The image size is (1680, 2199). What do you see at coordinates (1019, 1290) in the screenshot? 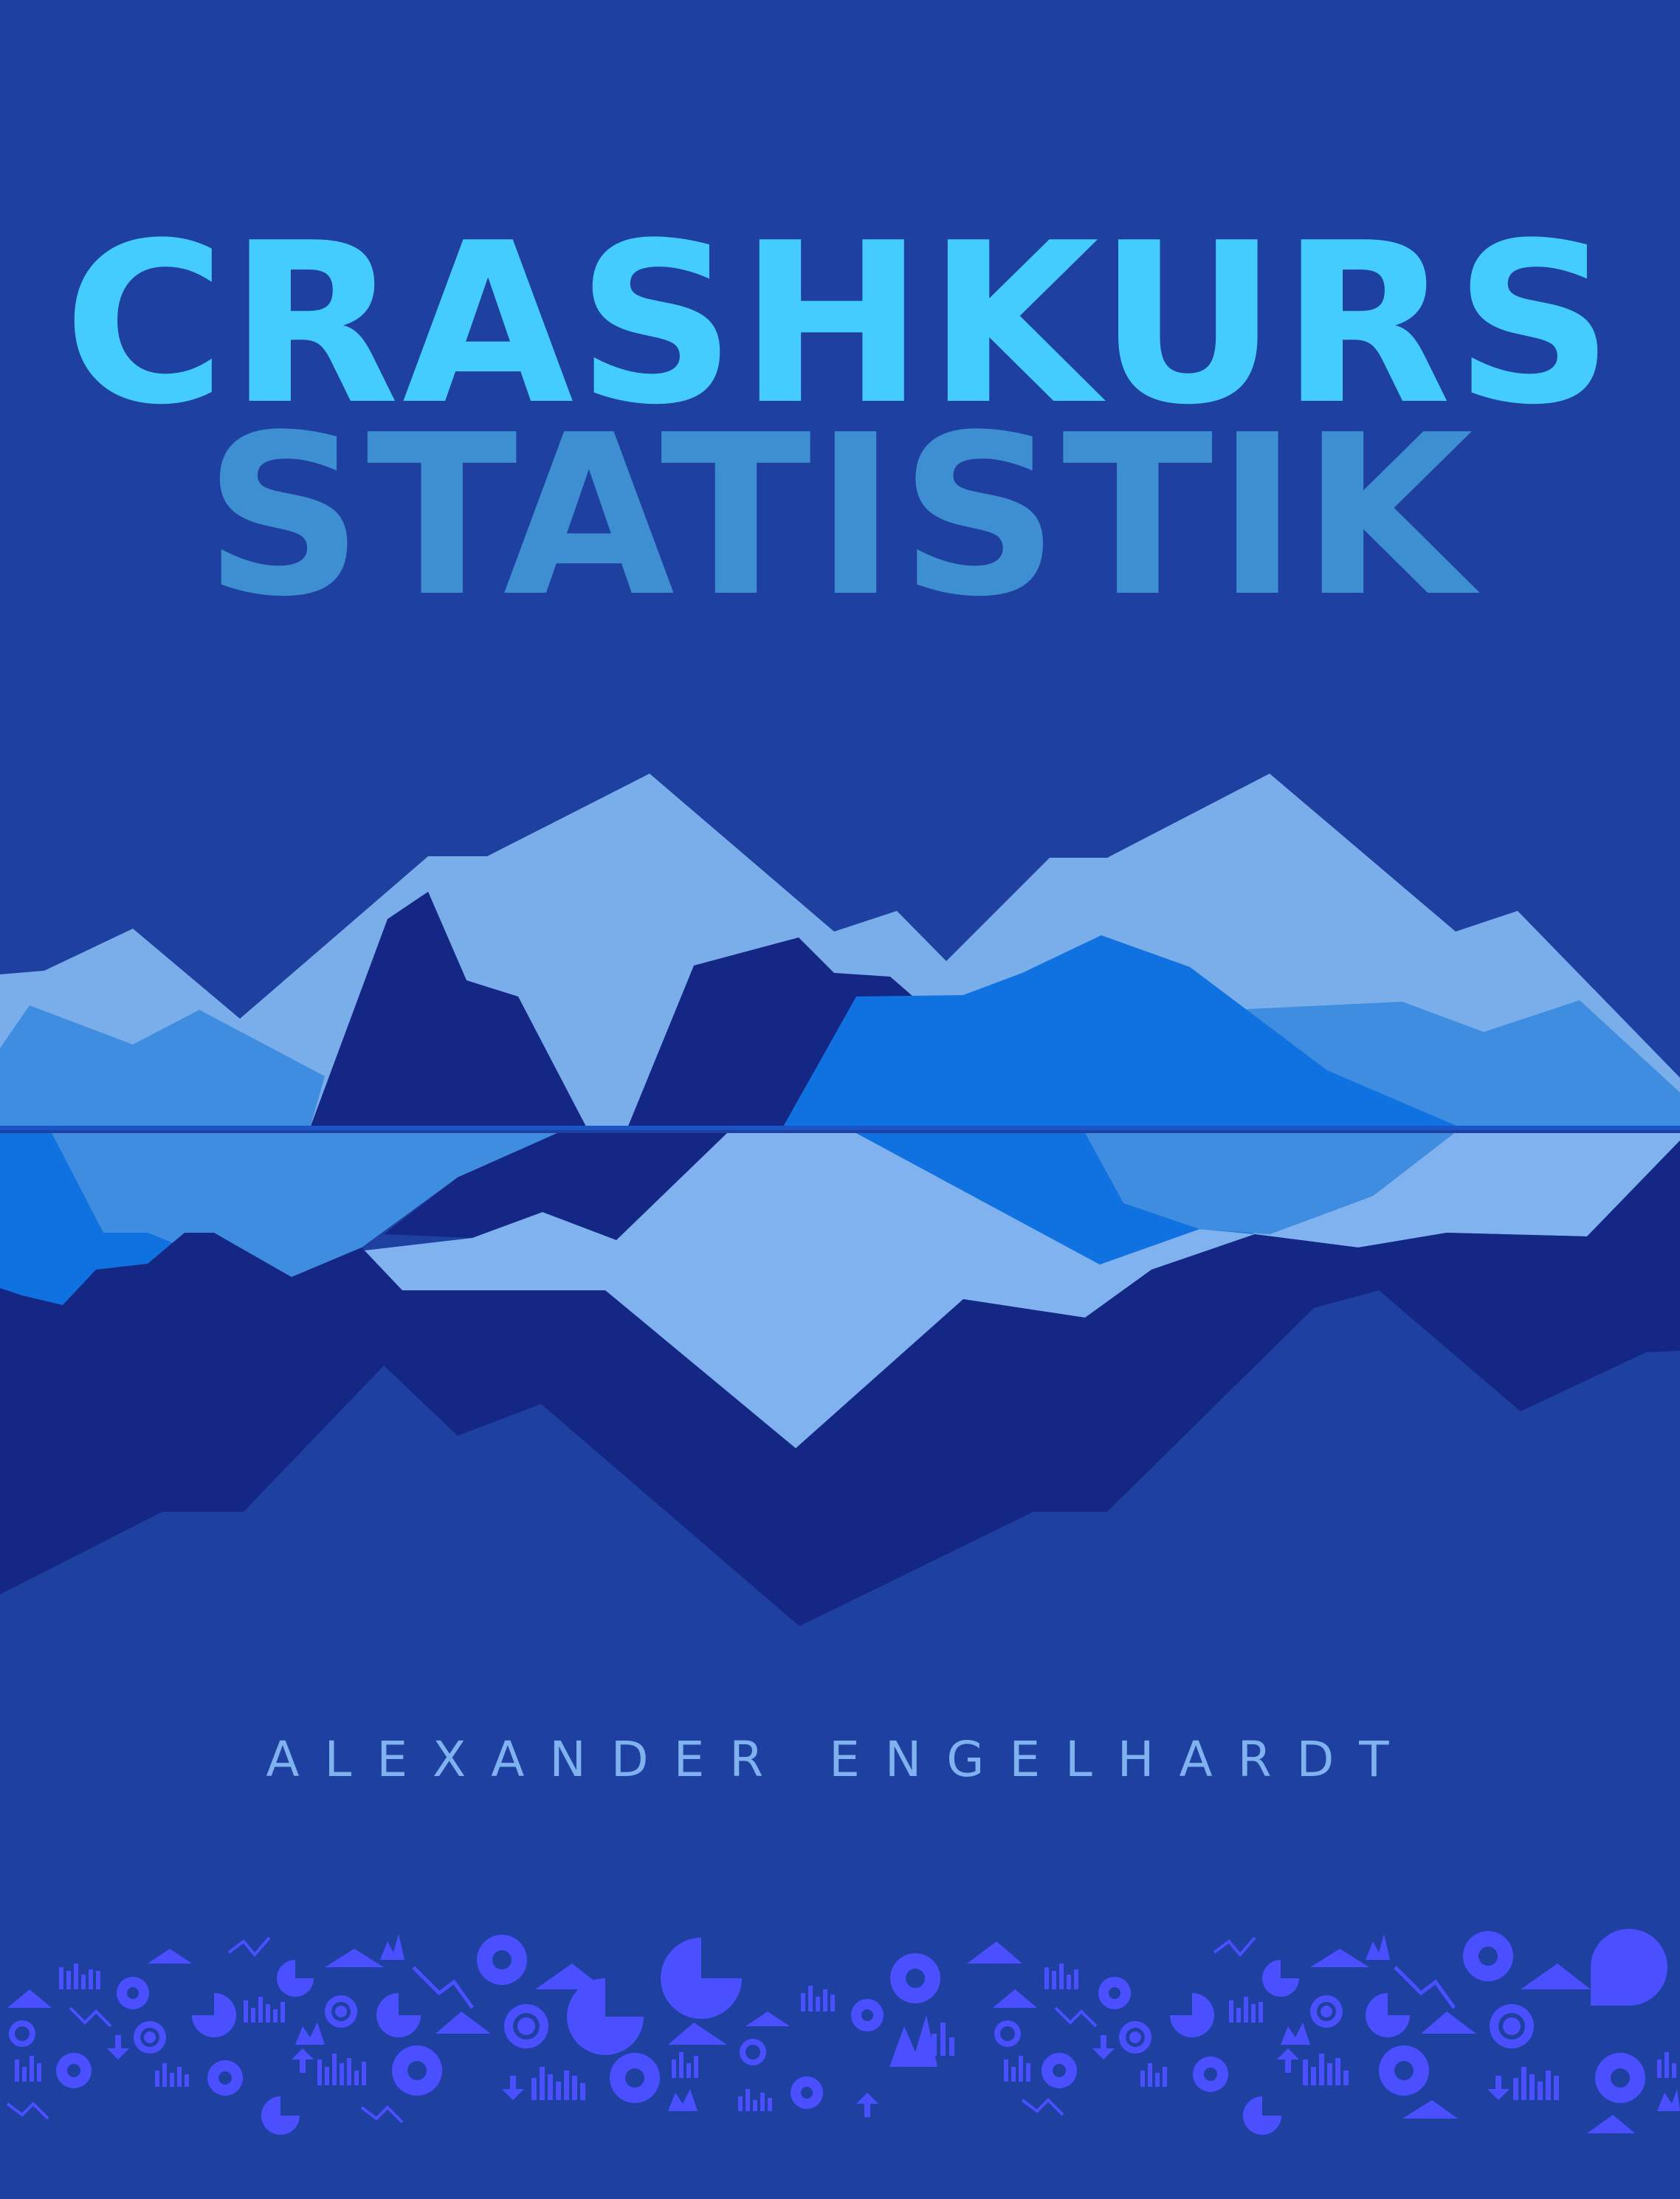
I see `reflection-light-center` at bounding box center [1019, 1290].